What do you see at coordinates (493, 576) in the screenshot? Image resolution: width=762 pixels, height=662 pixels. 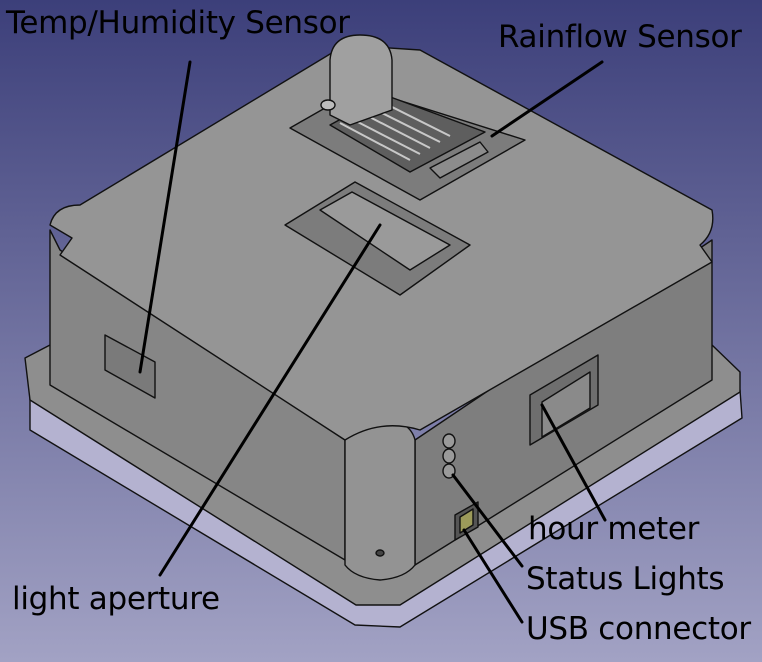 I see `leader-usb` at bounding box center [493, 576].